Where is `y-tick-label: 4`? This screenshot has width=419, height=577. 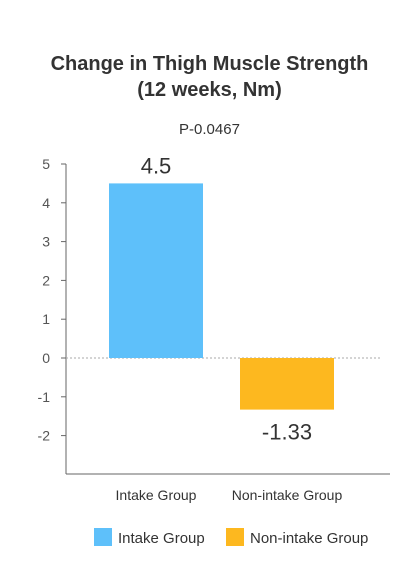 y-tick-label: 4 is located at coordinates (46, 203).